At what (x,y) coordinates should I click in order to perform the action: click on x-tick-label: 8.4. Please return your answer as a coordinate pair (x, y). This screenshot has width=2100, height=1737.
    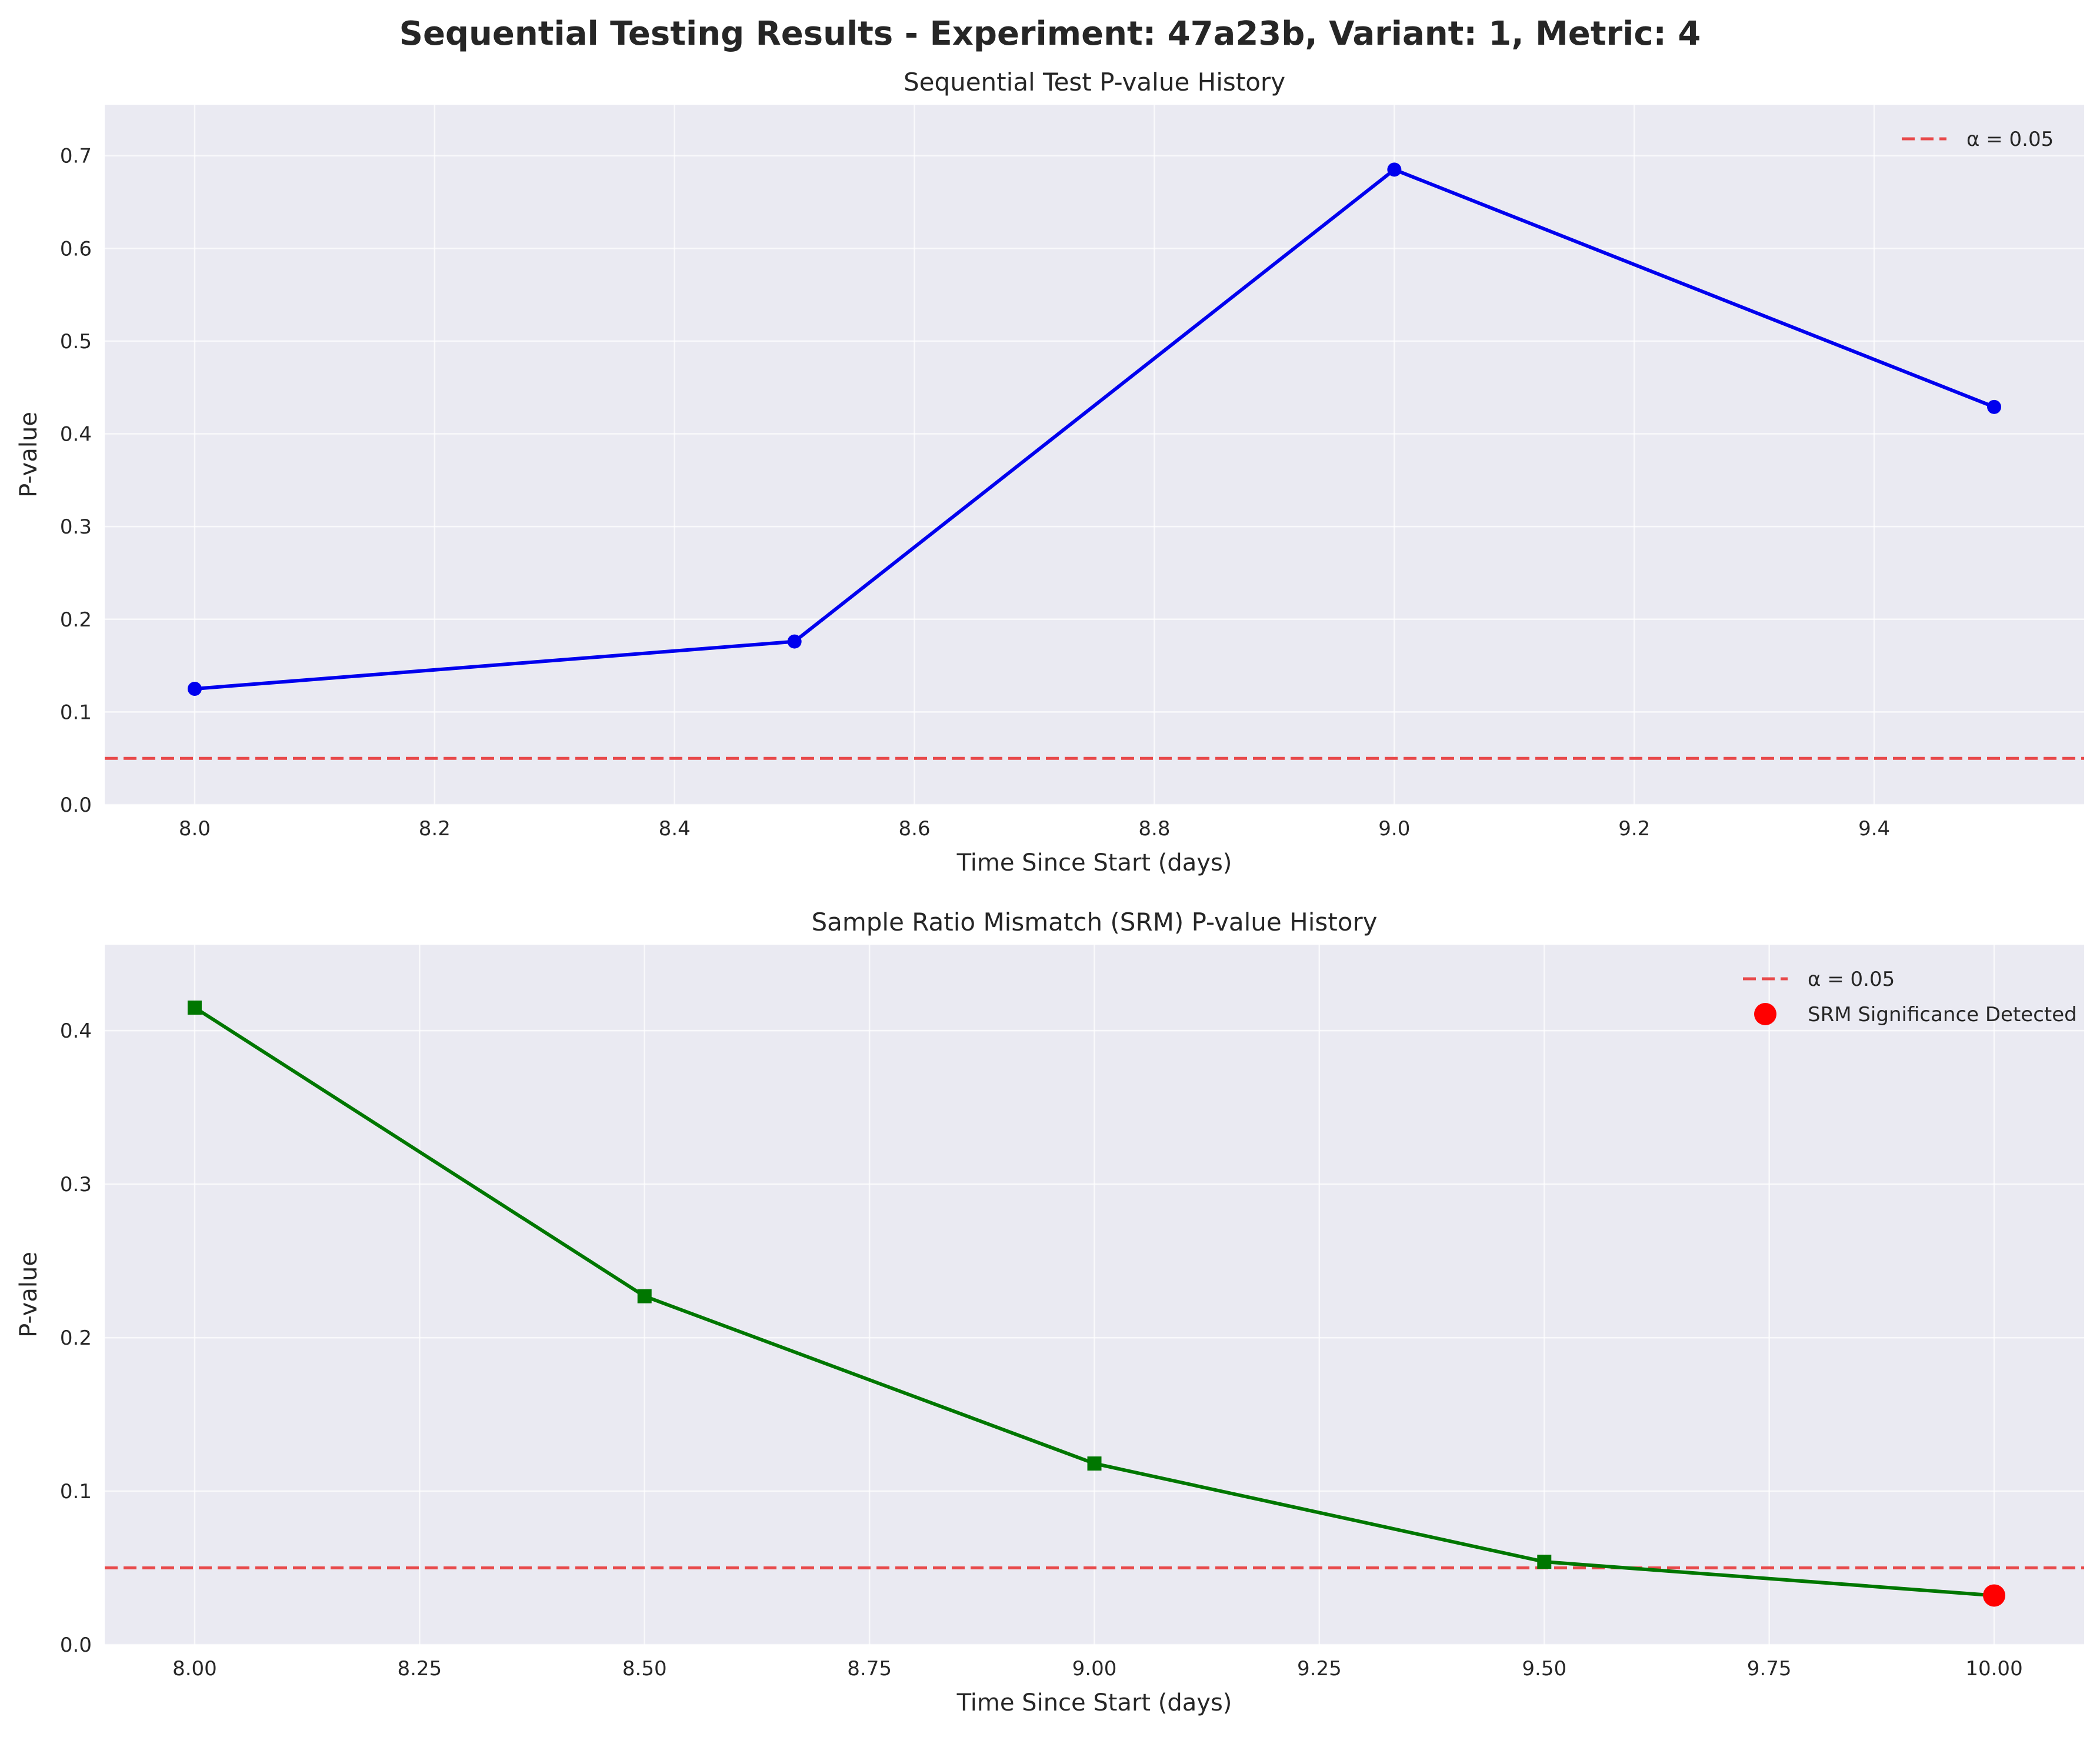
    Looking at the image, I should click on (675, 829).